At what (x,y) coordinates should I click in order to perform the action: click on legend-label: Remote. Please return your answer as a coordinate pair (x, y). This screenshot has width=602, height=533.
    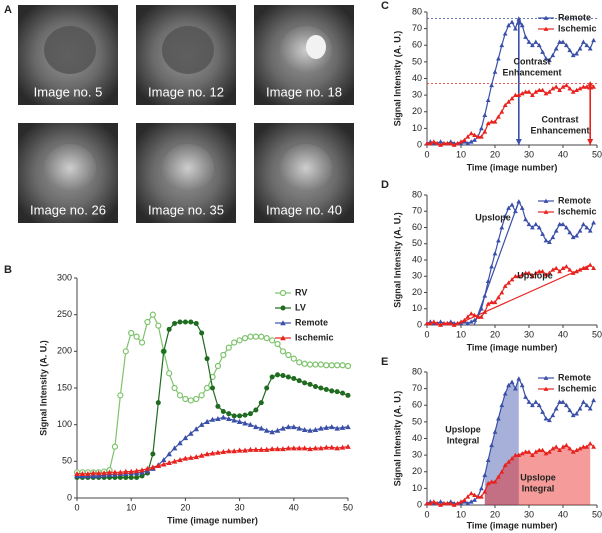
    Looking at the image, I should click on (574, 200).